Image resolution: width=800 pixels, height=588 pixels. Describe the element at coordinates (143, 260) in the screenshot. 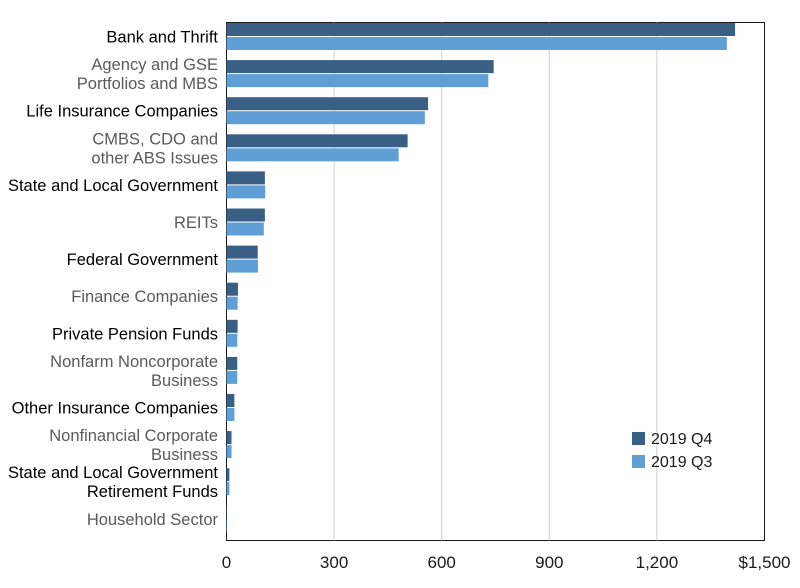

I see `category-label: Federal Government` at that location.